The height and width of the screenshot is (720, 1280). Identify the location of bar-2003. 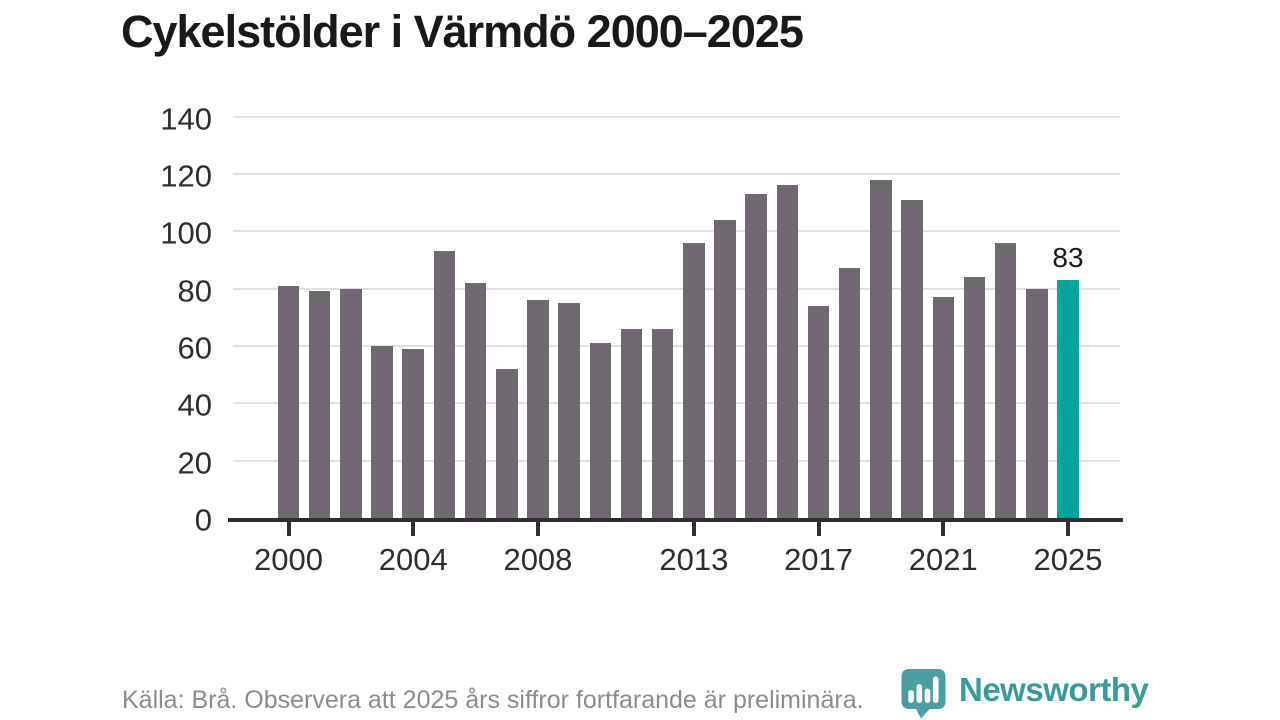
(382, 431).